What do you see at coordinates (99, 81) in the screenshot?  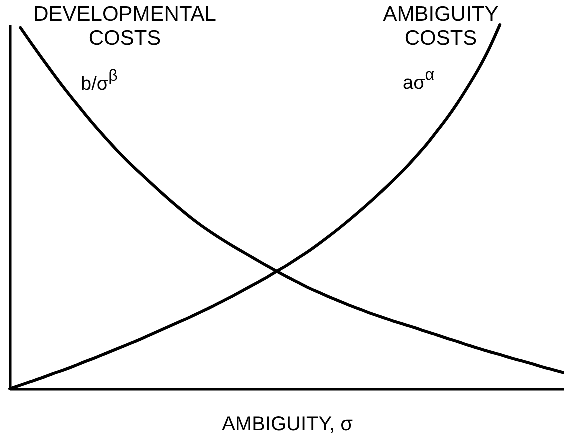 I see `annotation: b/σ$^{β}$` at bounding box center [99, 81].